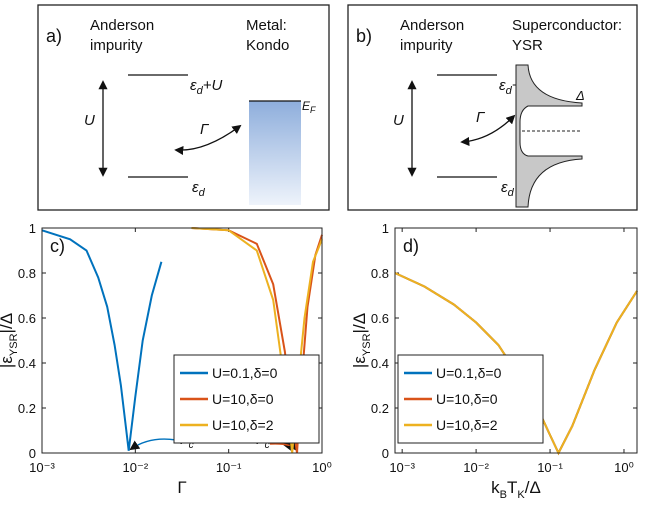 This screenshot has width=649, height=512. I want to click on label-part: Γ, so click(181, 487).